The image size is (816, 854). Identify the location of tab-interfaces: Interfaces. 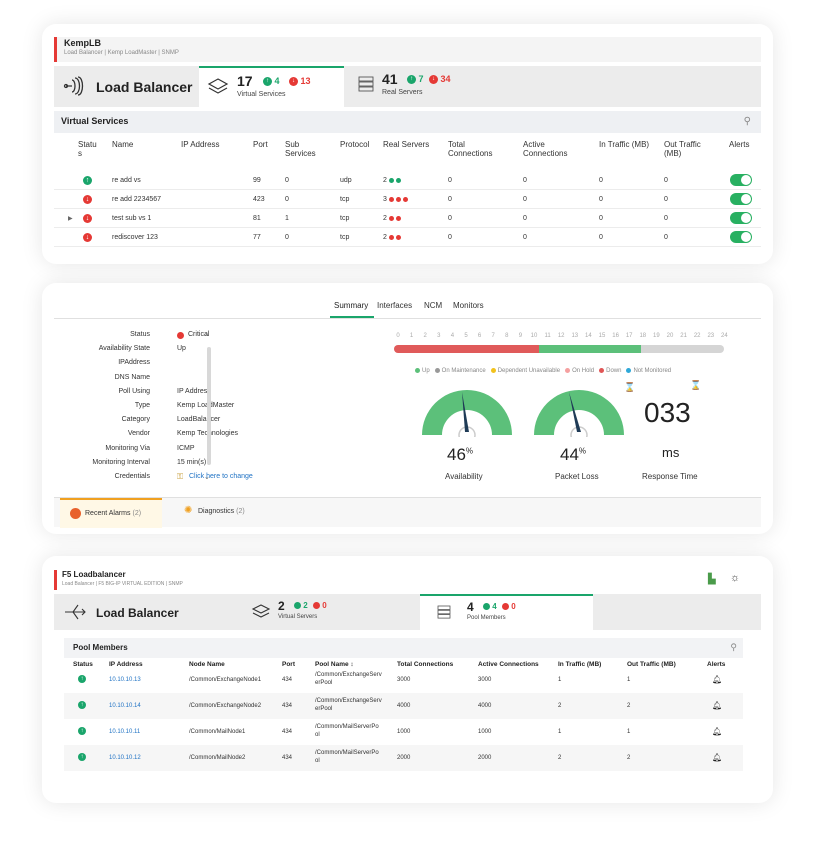
(395, 305).